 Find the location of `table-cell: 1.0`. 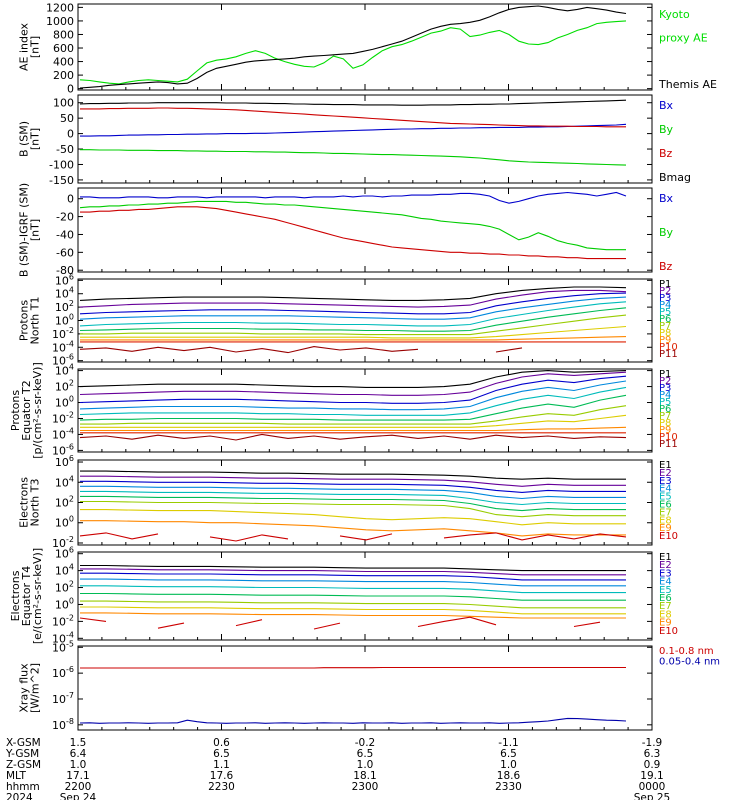

table-cell: 1.0 is located at coordinates (508, 765).